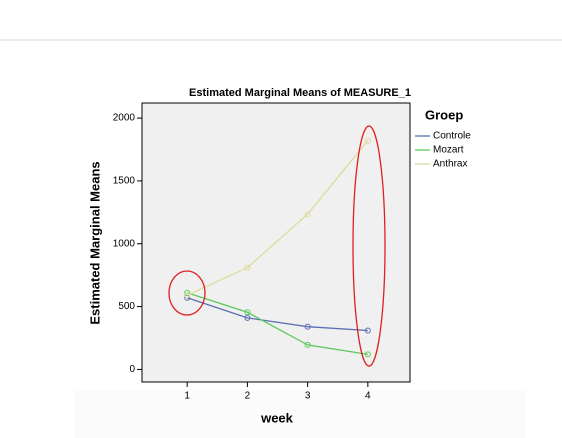 The height and width of the screenshot is (438, 562). What do you see at coordinates (444, 114) in the screenshot?
I see `legend-title: Groep` at bounding box center [444, 114].